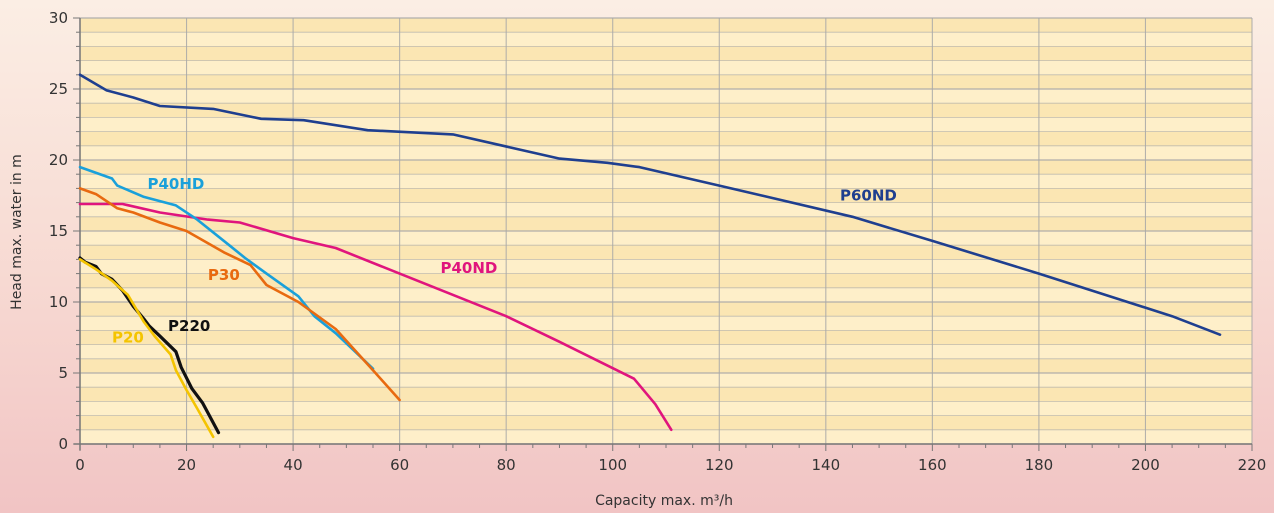 Image resolution: width=1274 pixels, height=513 pixels. Describe the element at coordinates (80, 465) in the screenshot. I see `x-tick-label: 0` at that location.